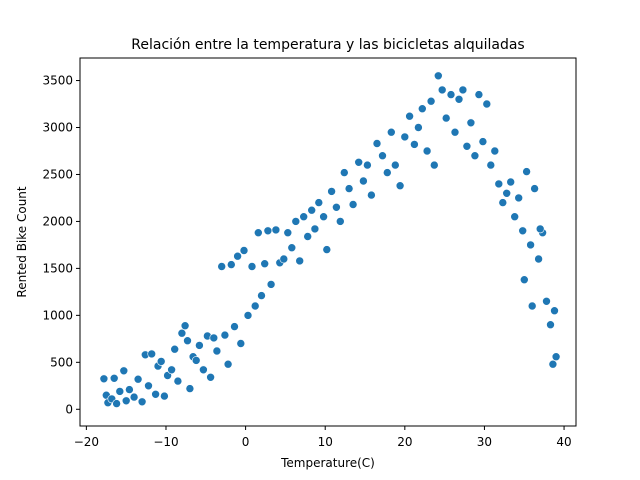  What do you see at coordinates (484, 442) in the screenshot?
I see `x-tick-label: 30` at bounding box center [484, 442].